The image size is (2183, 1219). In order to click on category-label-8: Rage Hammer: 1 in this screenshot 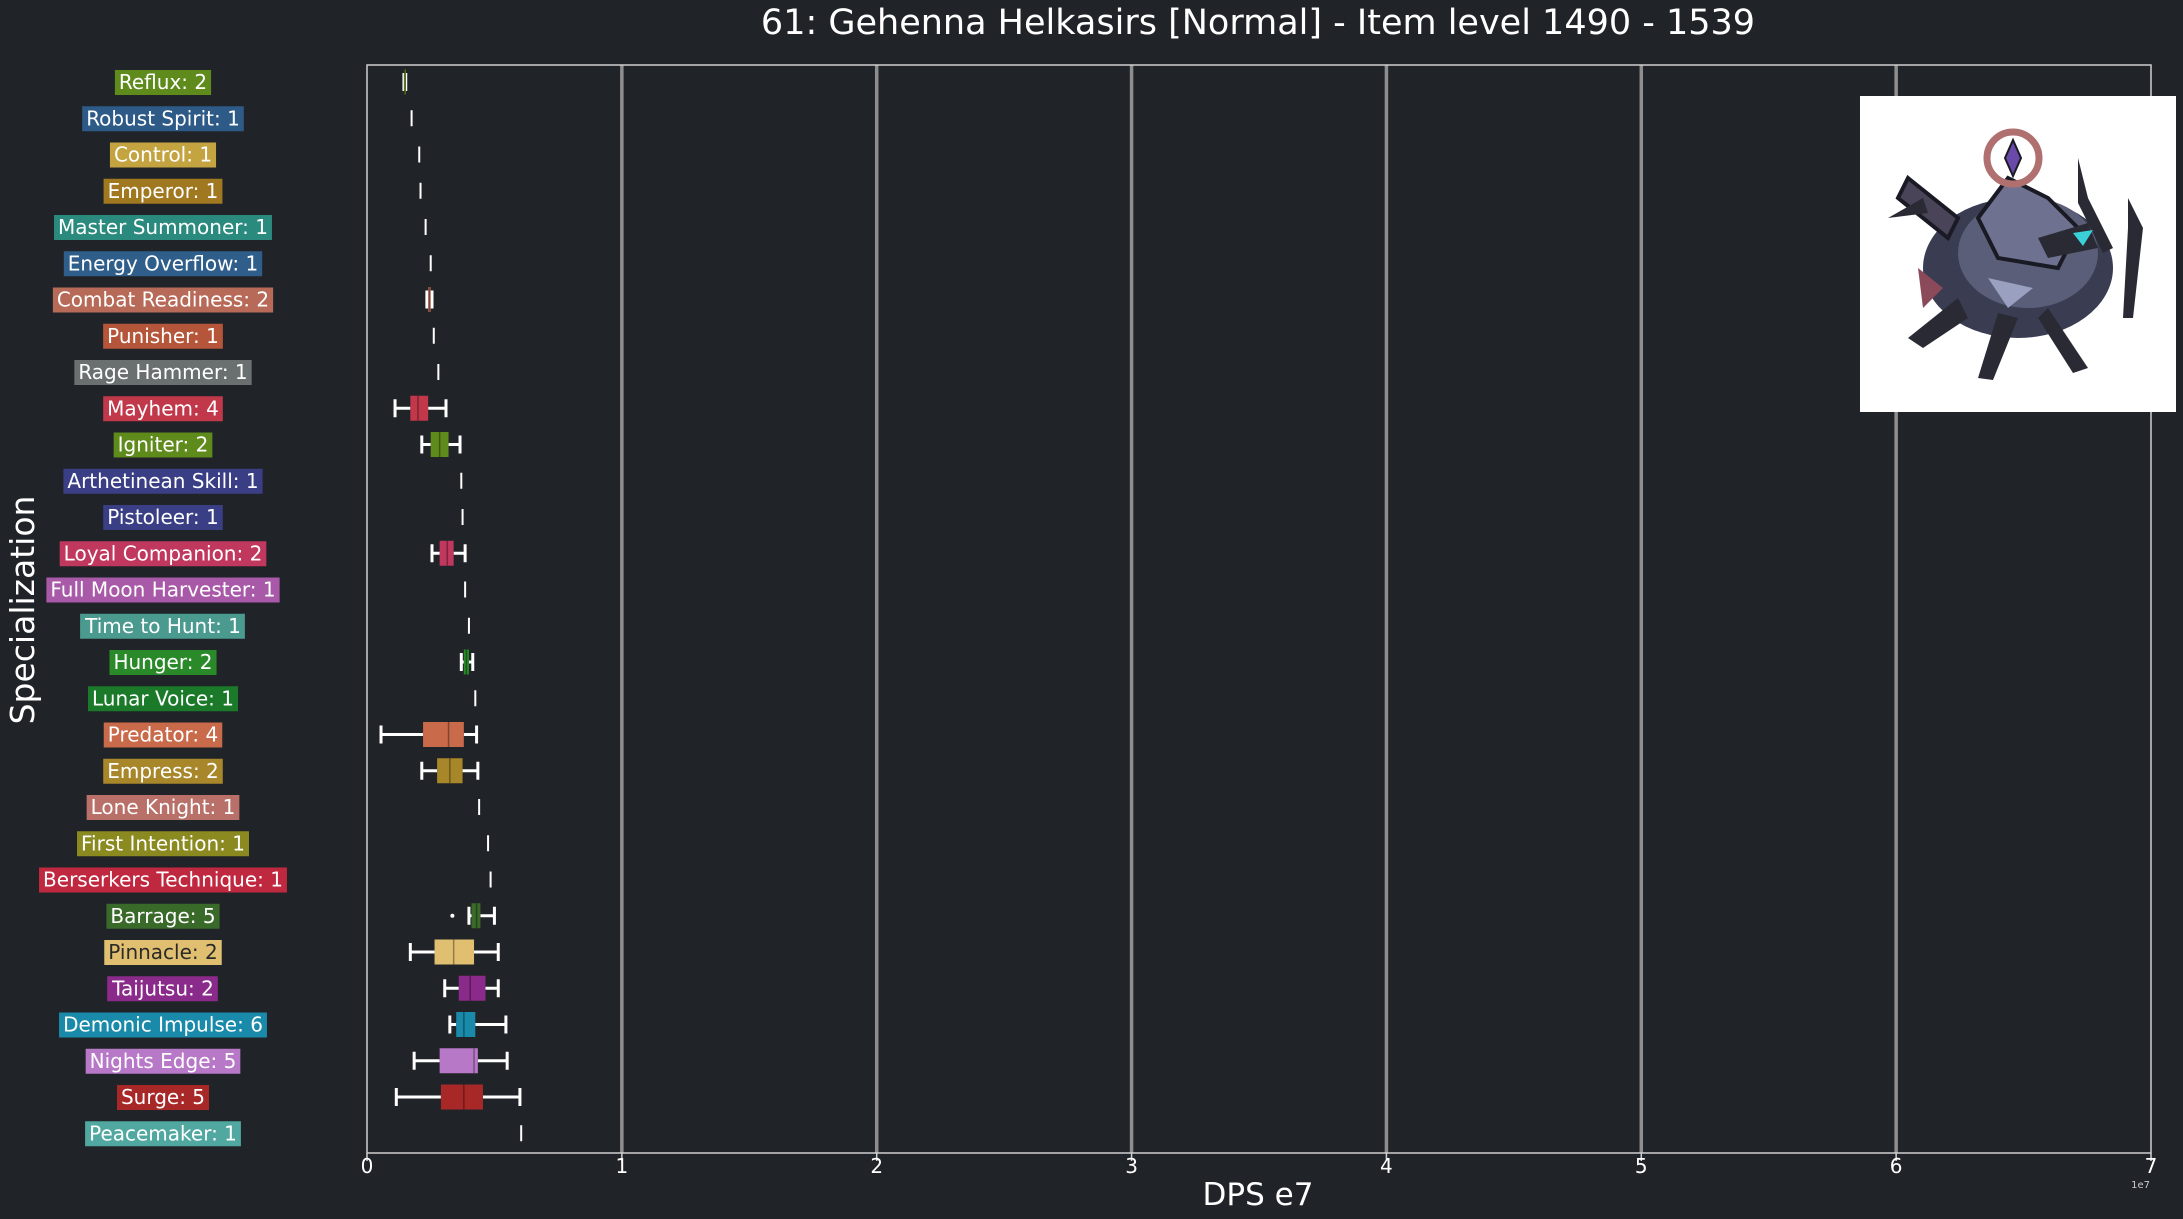, I will do `click(163, 372)`.